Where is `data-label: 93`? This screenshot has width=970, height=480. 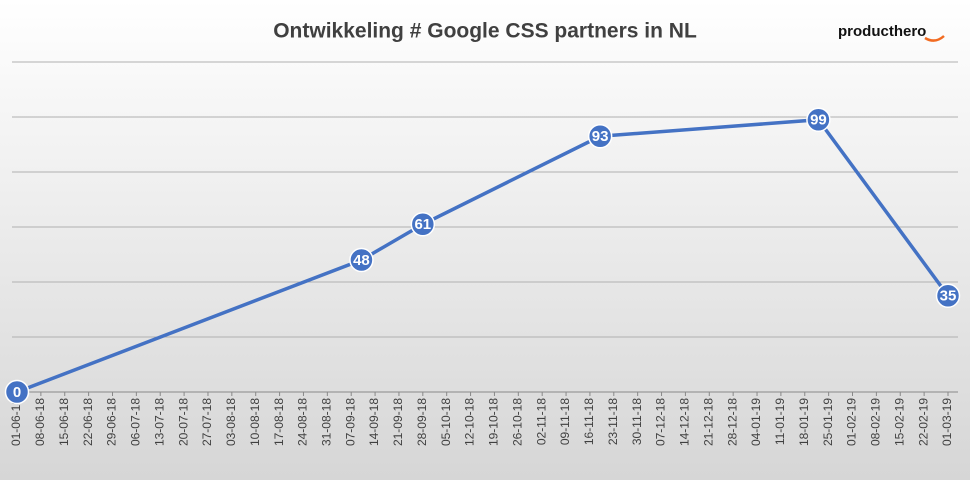 data-label: 93 is located at coordinates (600, 136).